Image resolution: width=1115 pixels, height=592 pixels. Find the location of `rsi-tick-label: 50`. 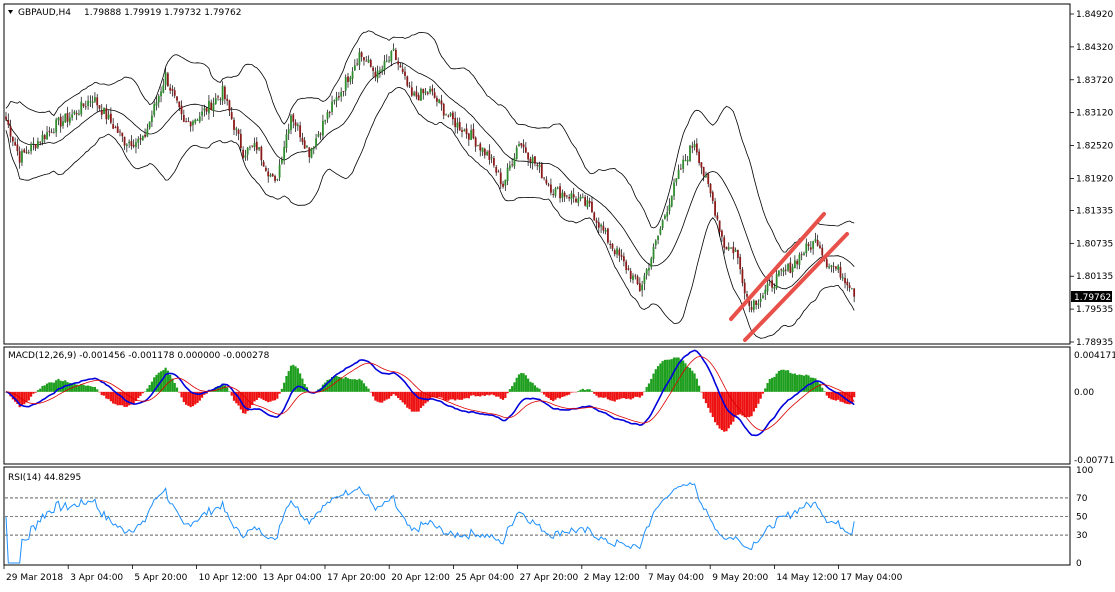

rsi-tick-label: 50 is located at coordinates (1082, 518).